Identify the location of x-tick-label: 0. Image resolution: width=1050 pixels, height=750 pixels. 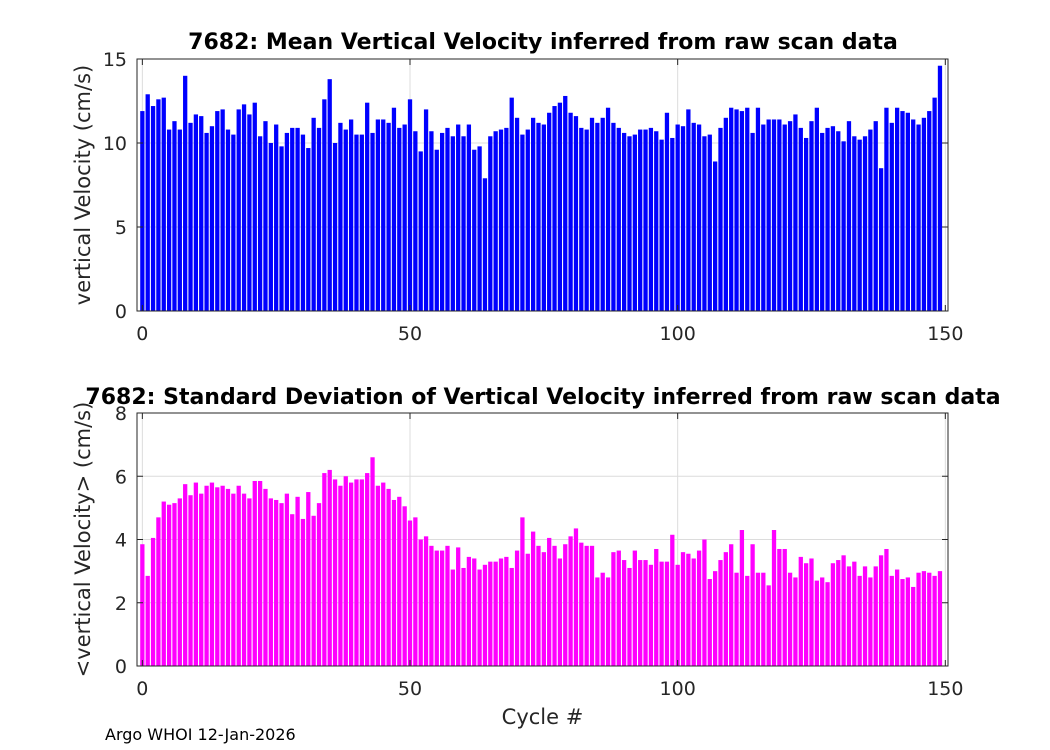
(142, 689).